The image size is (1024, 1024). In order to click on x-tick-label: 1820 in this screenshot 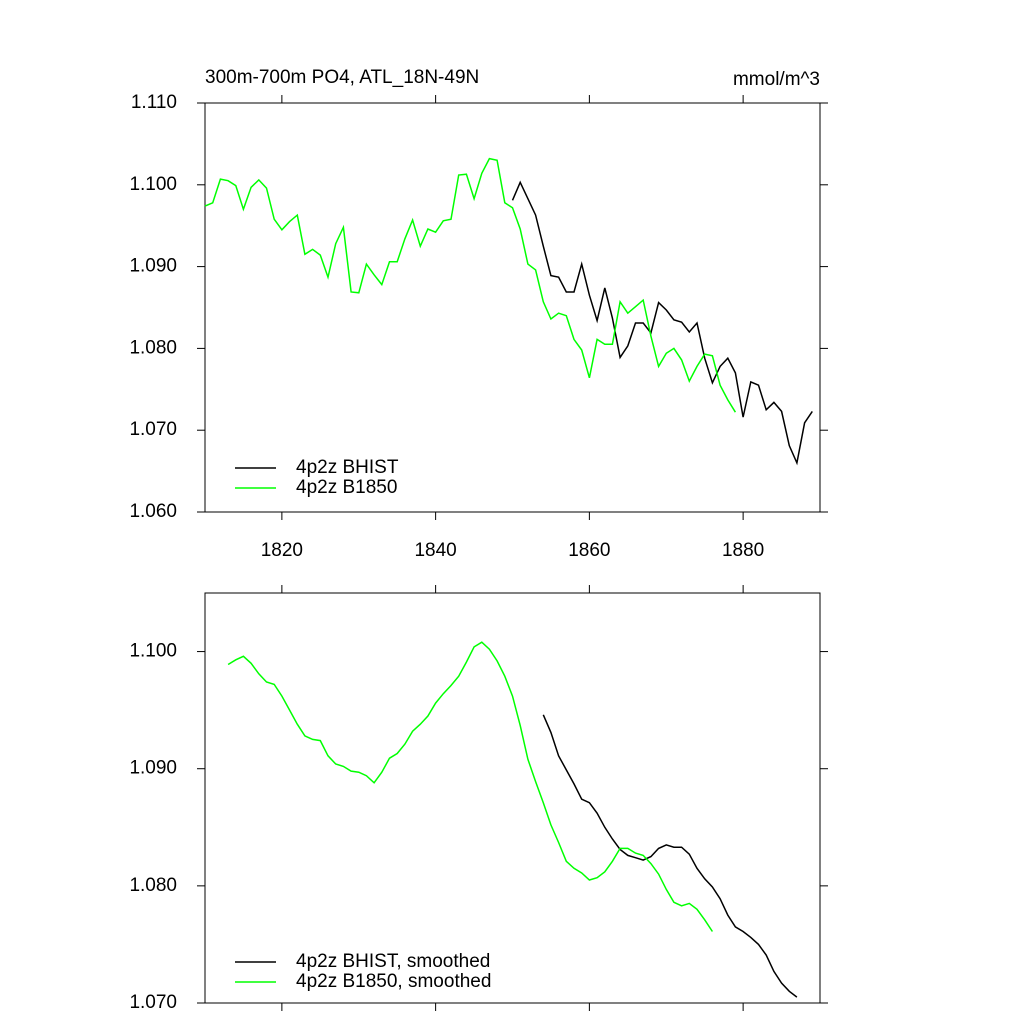, I will do `click(282, 550)`.